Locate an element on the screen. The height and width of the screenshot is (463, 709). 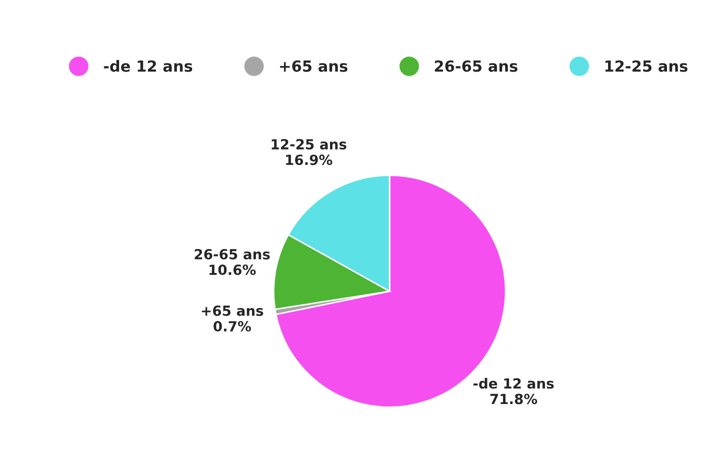
slice-label: -de 12 ans is located at coordinates (513, 383).